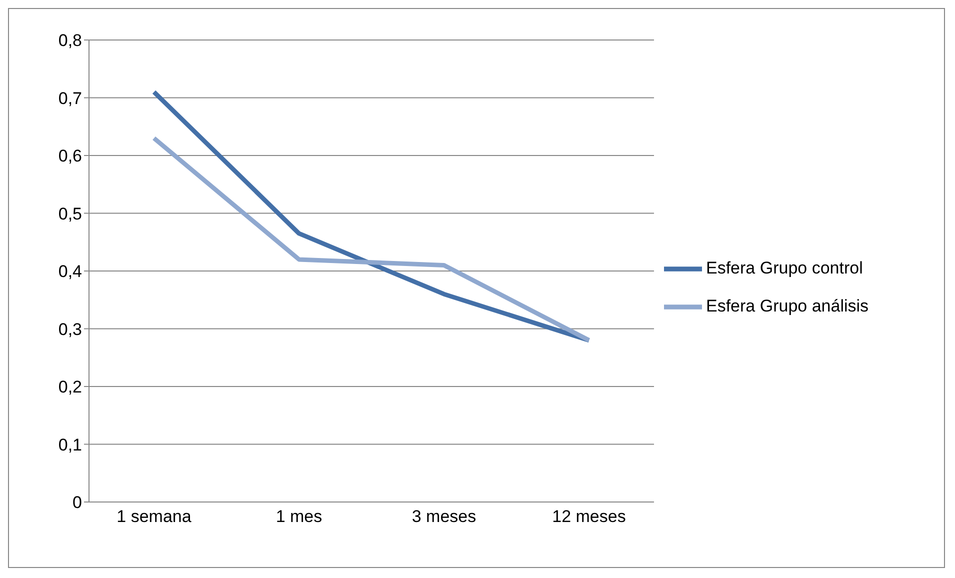 Image resolution: width=955 pixels, height=578 pixels. I want to click on x-tick-label: 3 meses, so click(444, 516).